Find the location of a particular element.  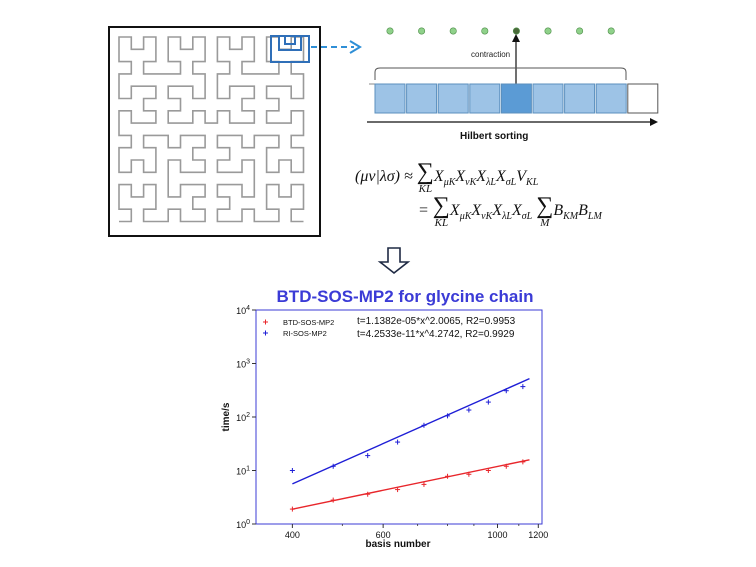

fit-line is located at coordinates (411, 484).